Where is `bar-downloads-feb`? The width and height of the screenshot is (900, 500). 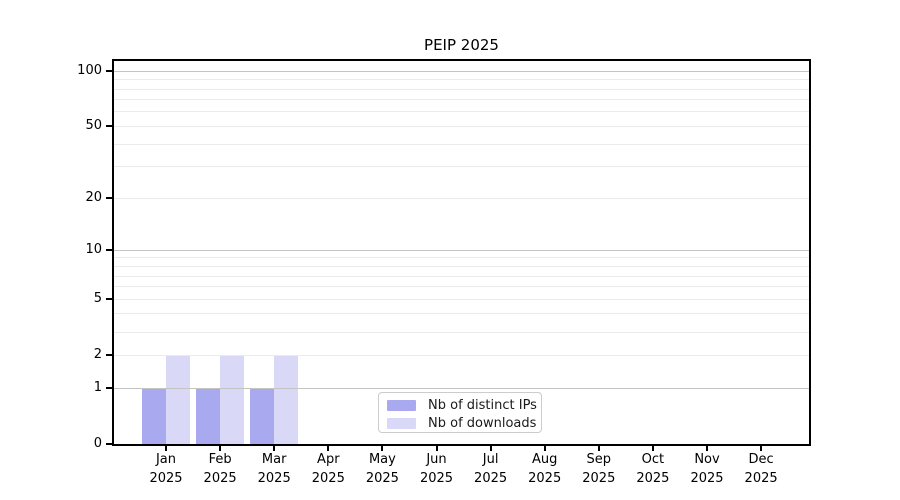 bar-downloads-feb is located at coordinates (232, 399).